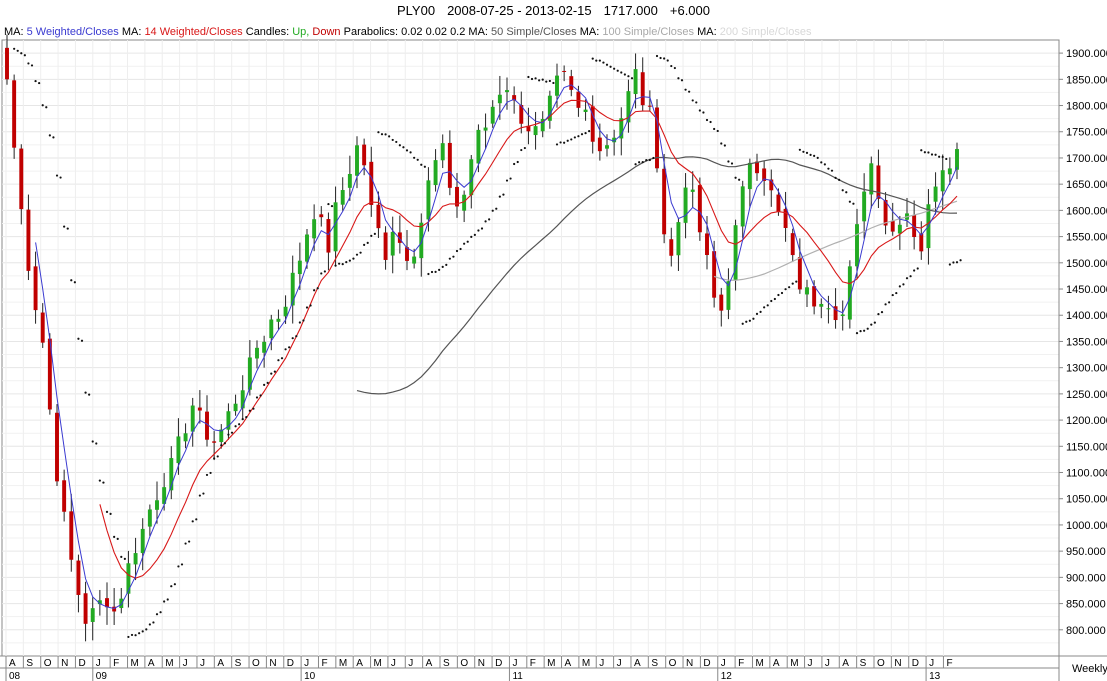  Describe the element at coordinates (1086, 185) in the screenshot. I see `y-tick-label: 1650.000` at that location.